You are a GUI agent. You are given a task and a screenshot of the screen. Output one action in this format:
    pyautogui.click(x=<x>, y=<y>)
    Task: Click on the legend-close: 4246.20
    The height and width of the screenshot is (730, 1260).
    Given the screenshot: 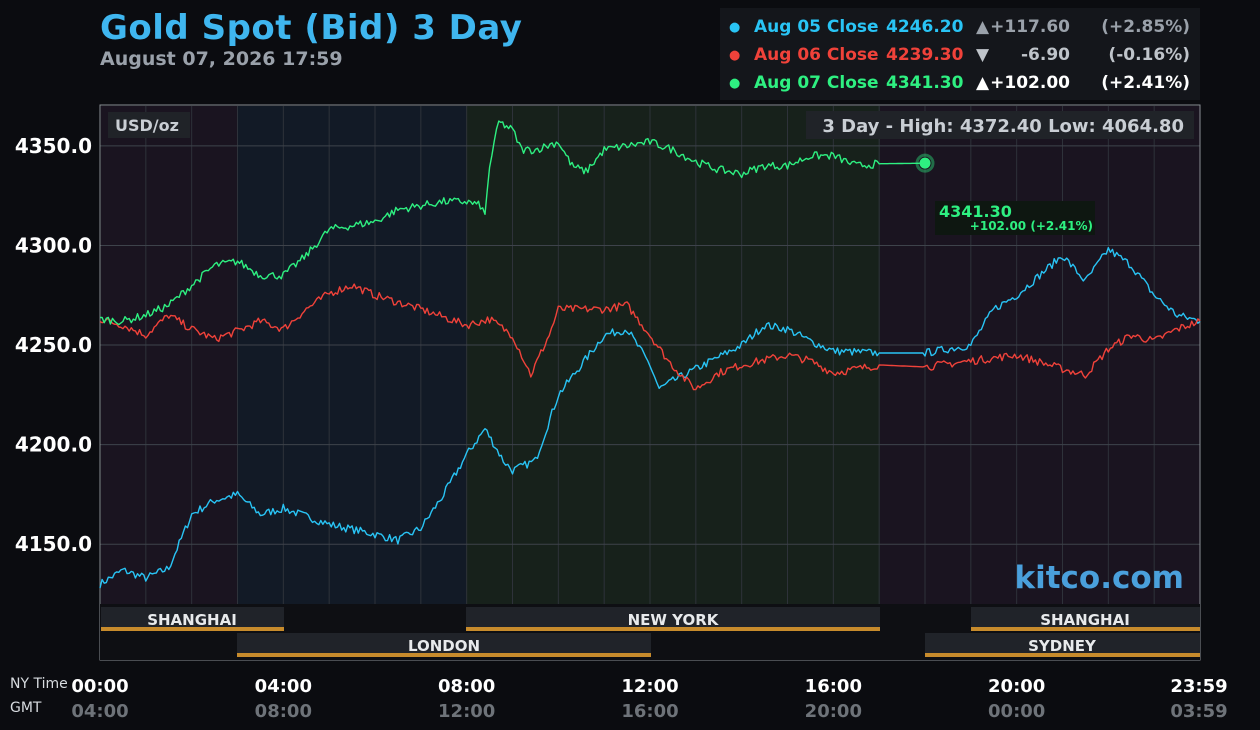 What is the action you would take?
    pyautogui.click(x=925, y=27)
    